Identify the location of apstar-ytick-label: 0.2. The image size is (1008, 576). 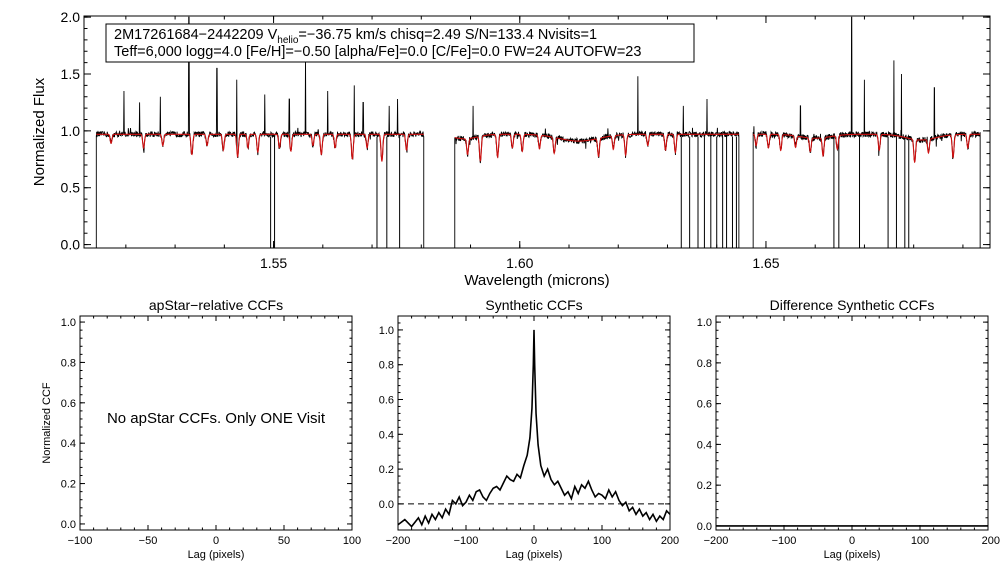
(68, 485).